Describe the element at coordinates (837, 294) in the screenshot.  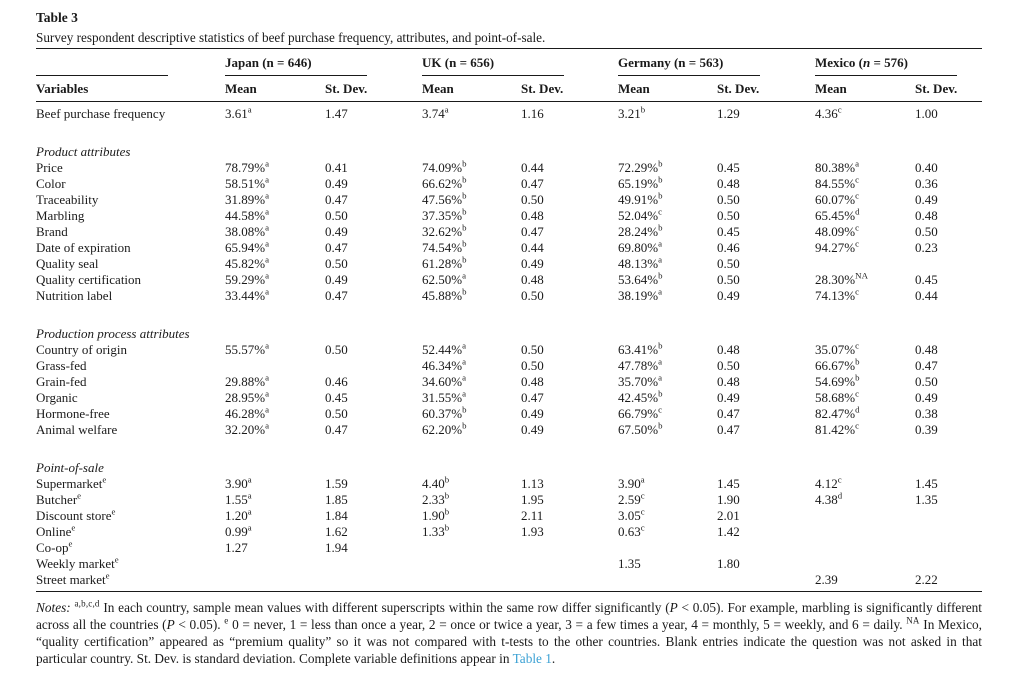
I see `mean-cell: 74.13%c` at that location.